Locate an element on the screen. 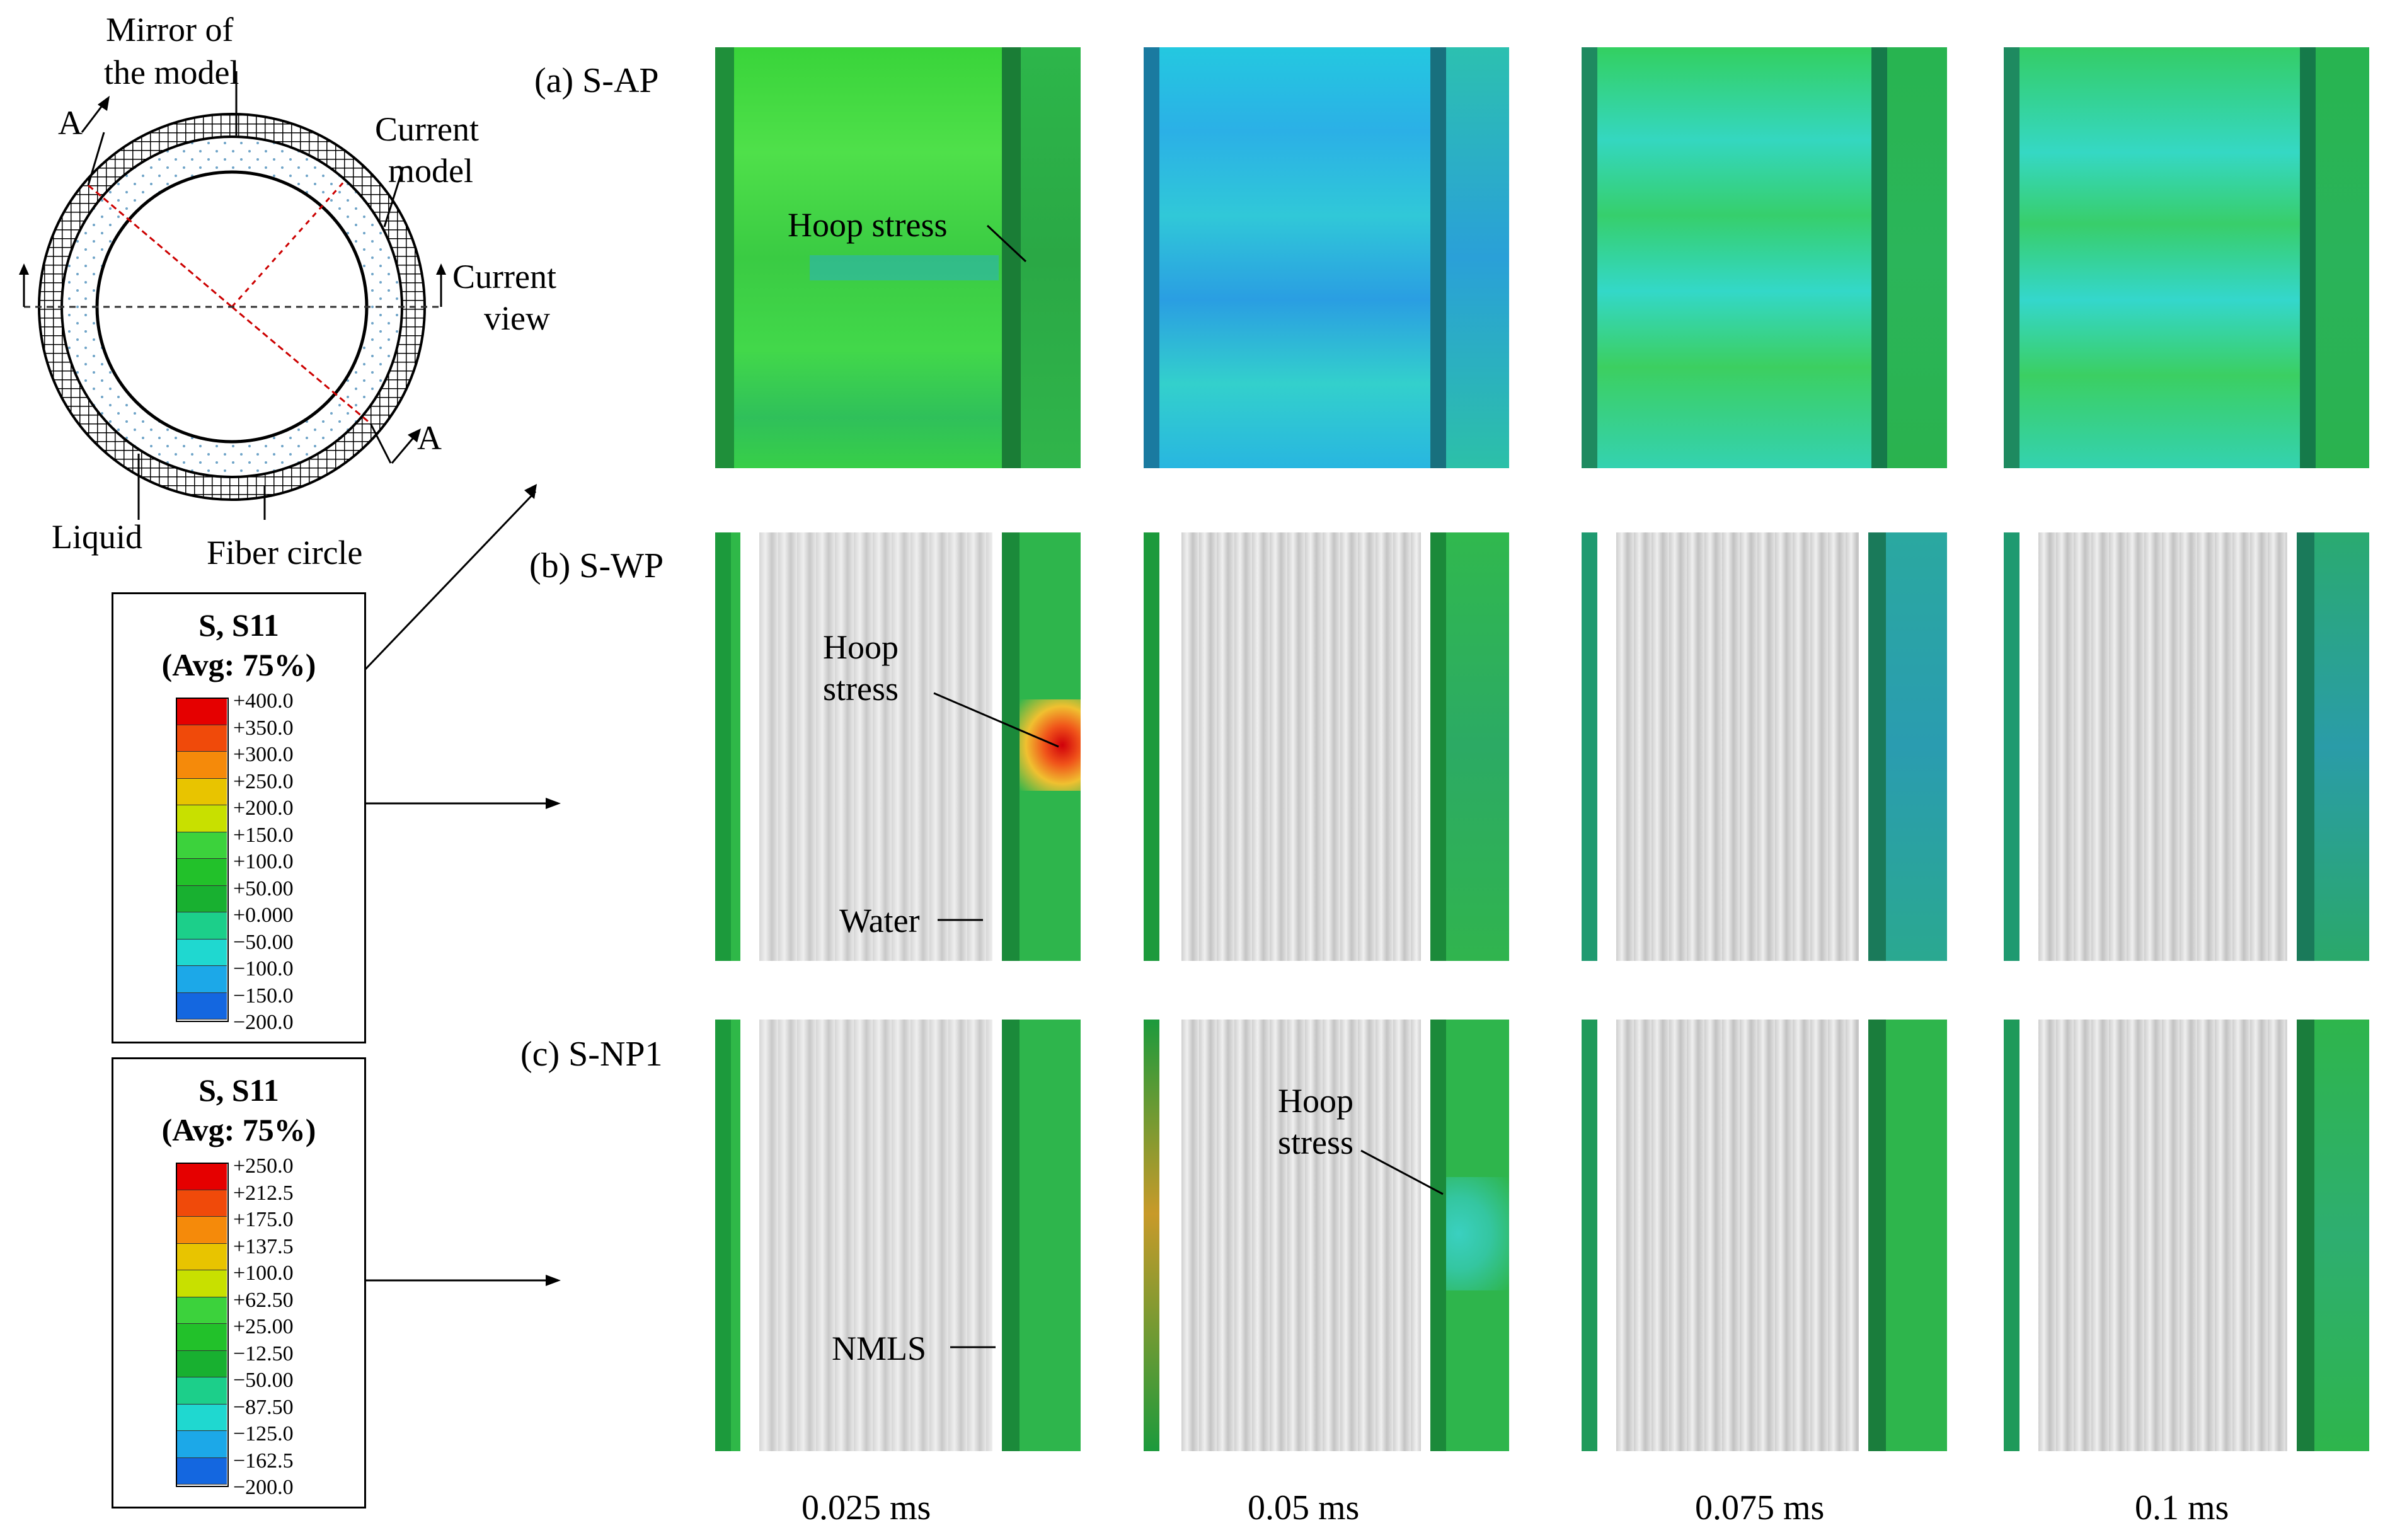 The image size is (2390, 1540). legend-value: +212.5 is located at coordinates (263, 1193).